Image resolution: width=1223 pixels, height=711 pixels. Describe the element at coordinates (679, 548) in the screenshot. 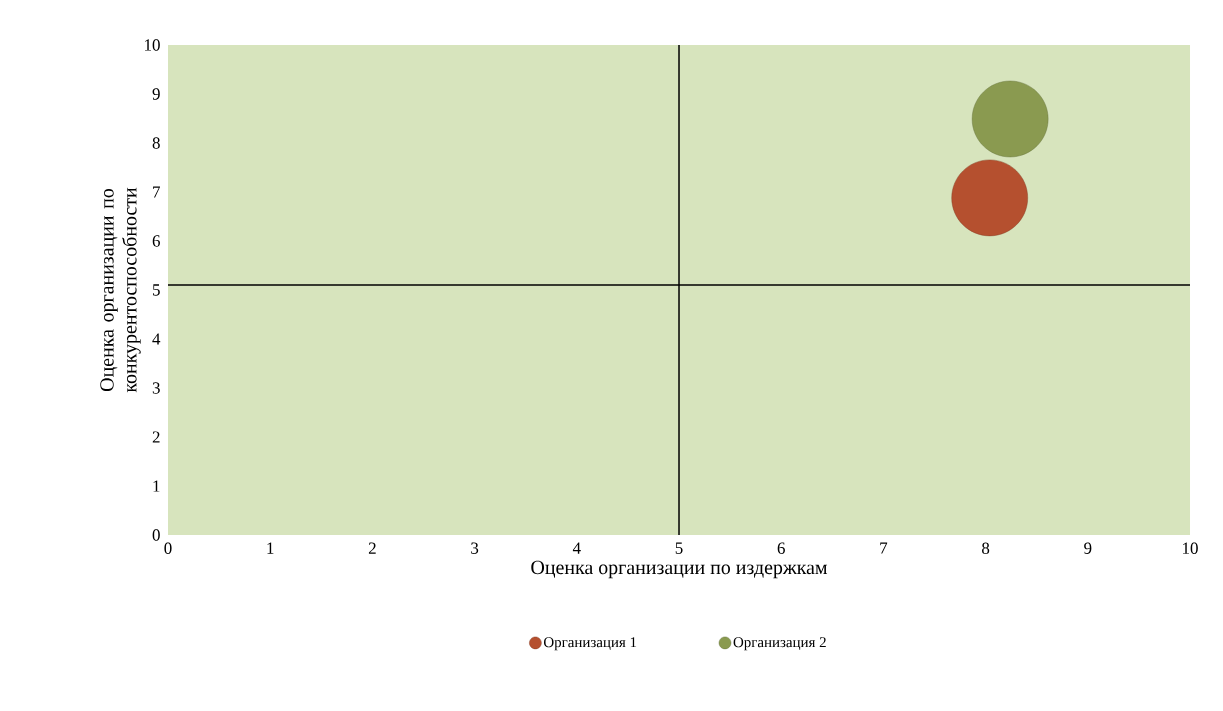

I see `x-tick-label: 5` at that location.